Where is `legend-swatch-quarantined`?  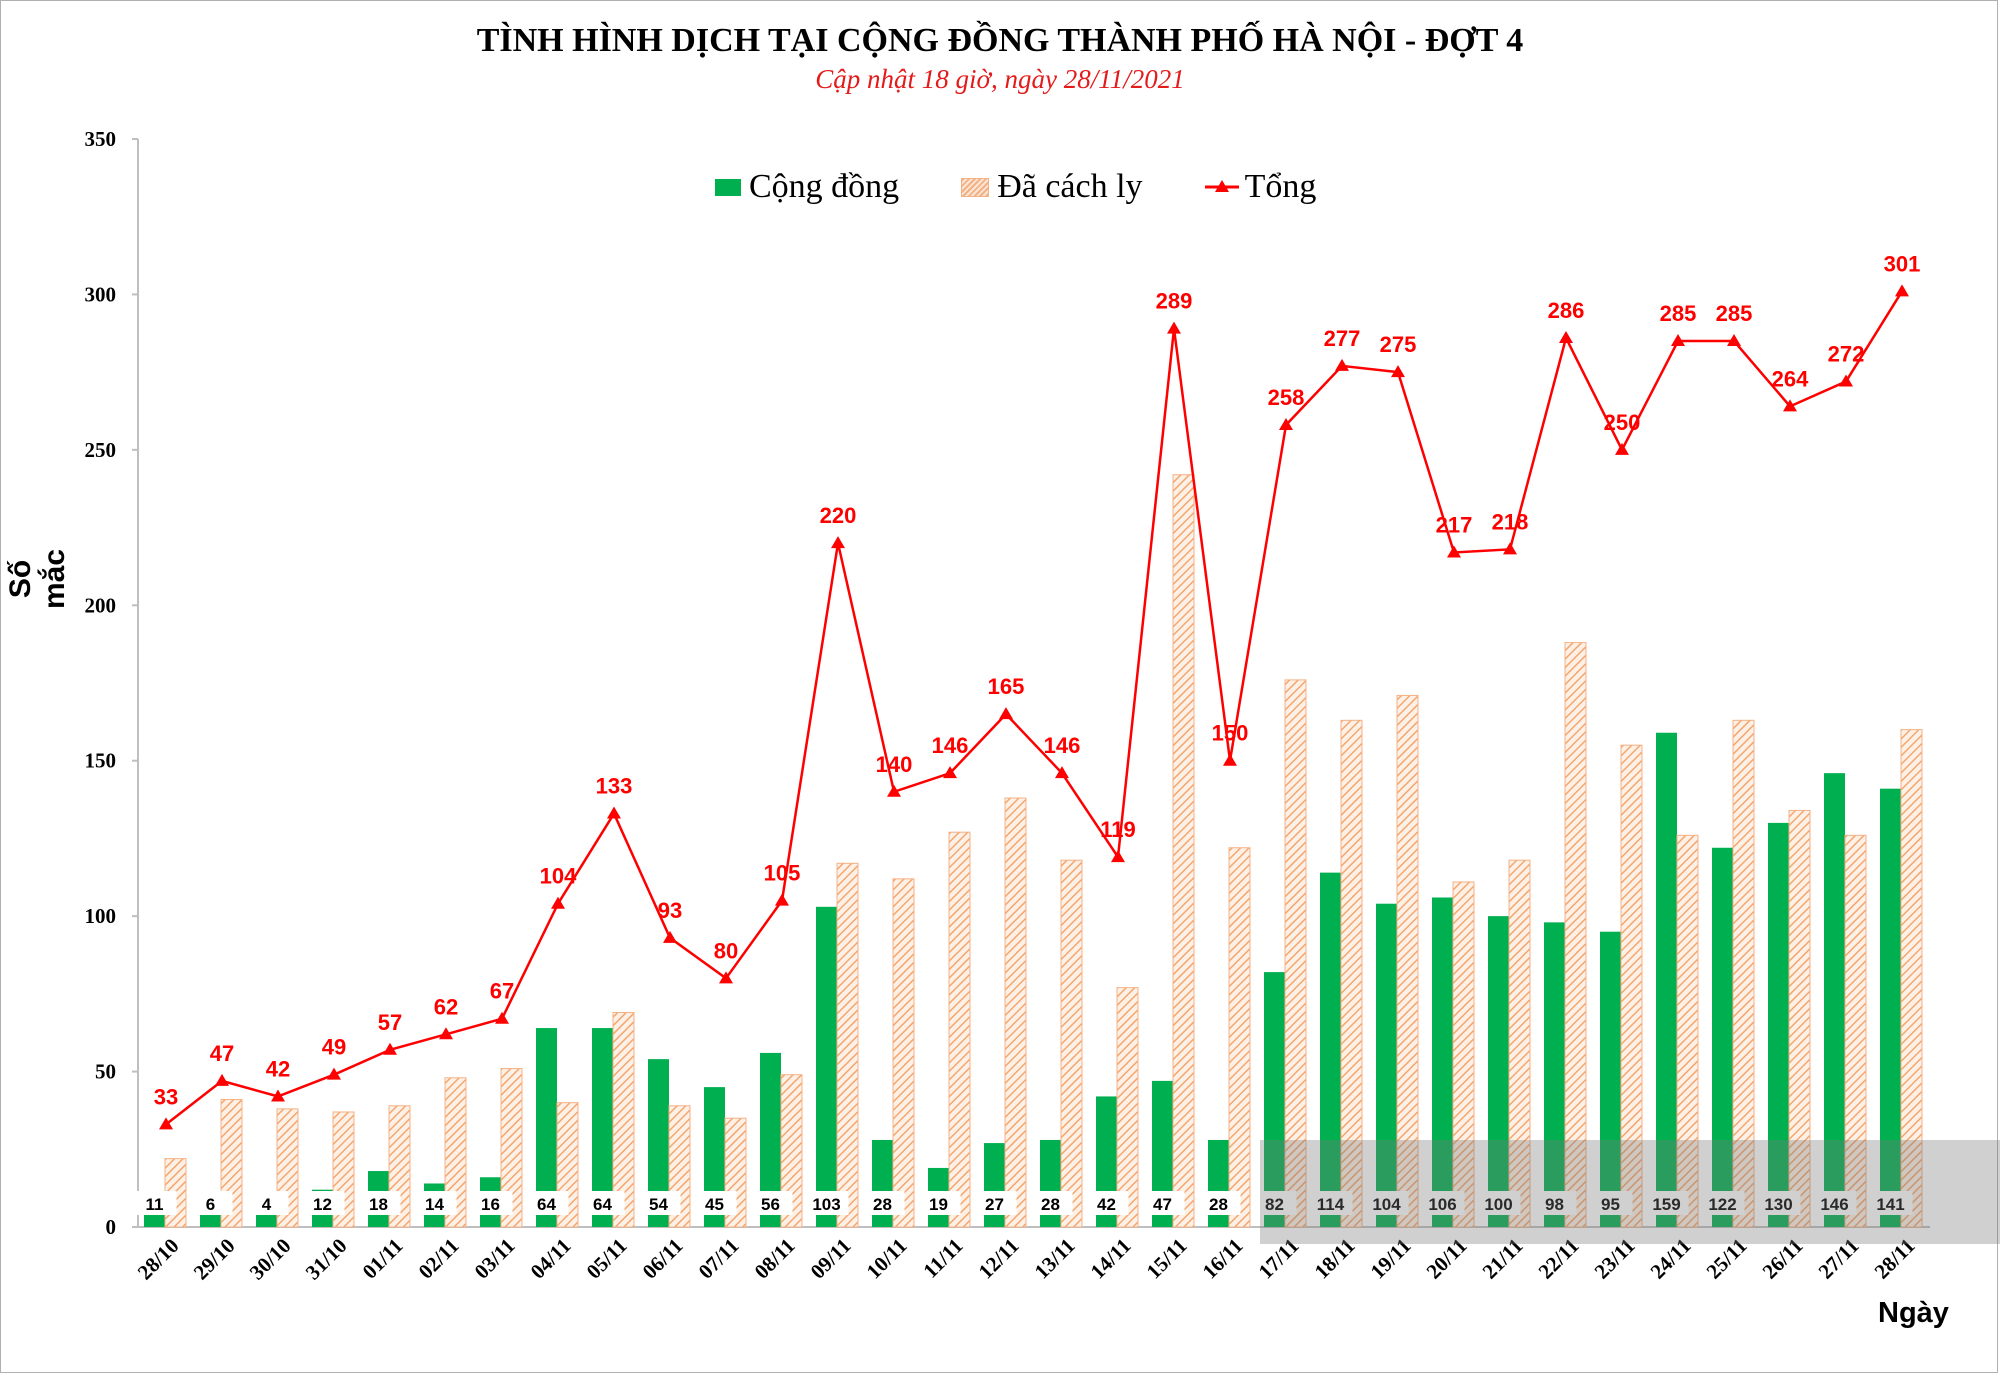
legend-swatch-quarantined is located at coordinates (975, 187).